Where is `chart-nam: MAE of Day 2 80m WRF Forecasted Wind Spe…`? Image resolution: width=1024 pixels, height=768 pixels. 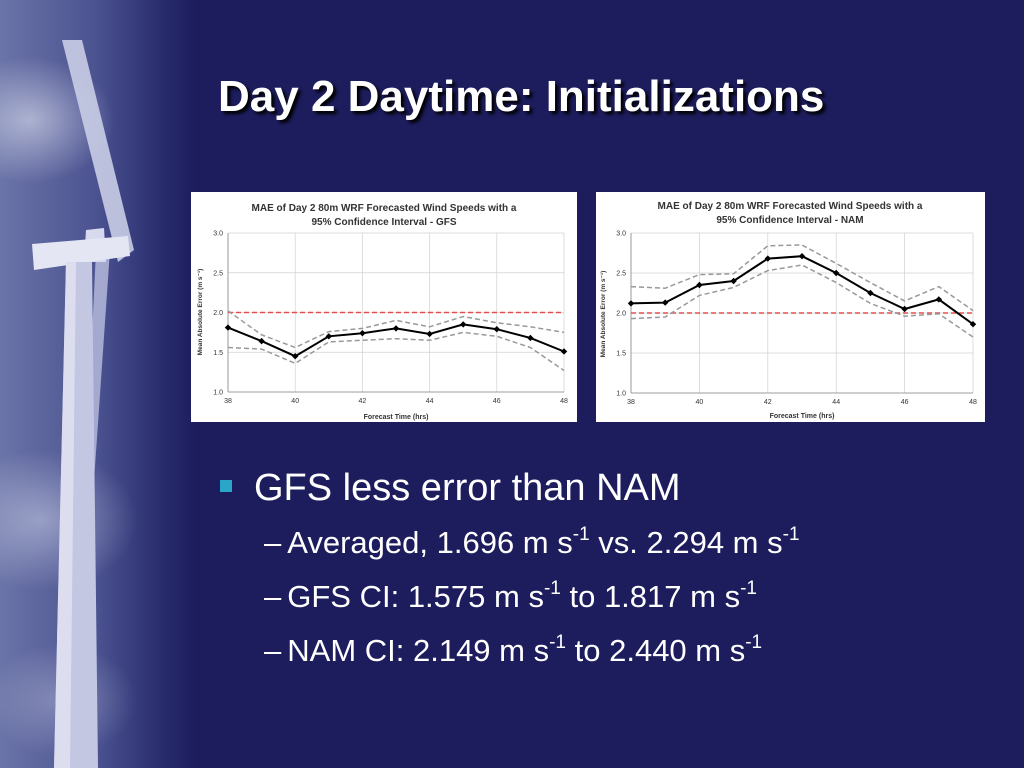 chart-nam: MAE of Day 2 80m WRF Forecasted Wind Spe… is located at coordinates (788, 310).